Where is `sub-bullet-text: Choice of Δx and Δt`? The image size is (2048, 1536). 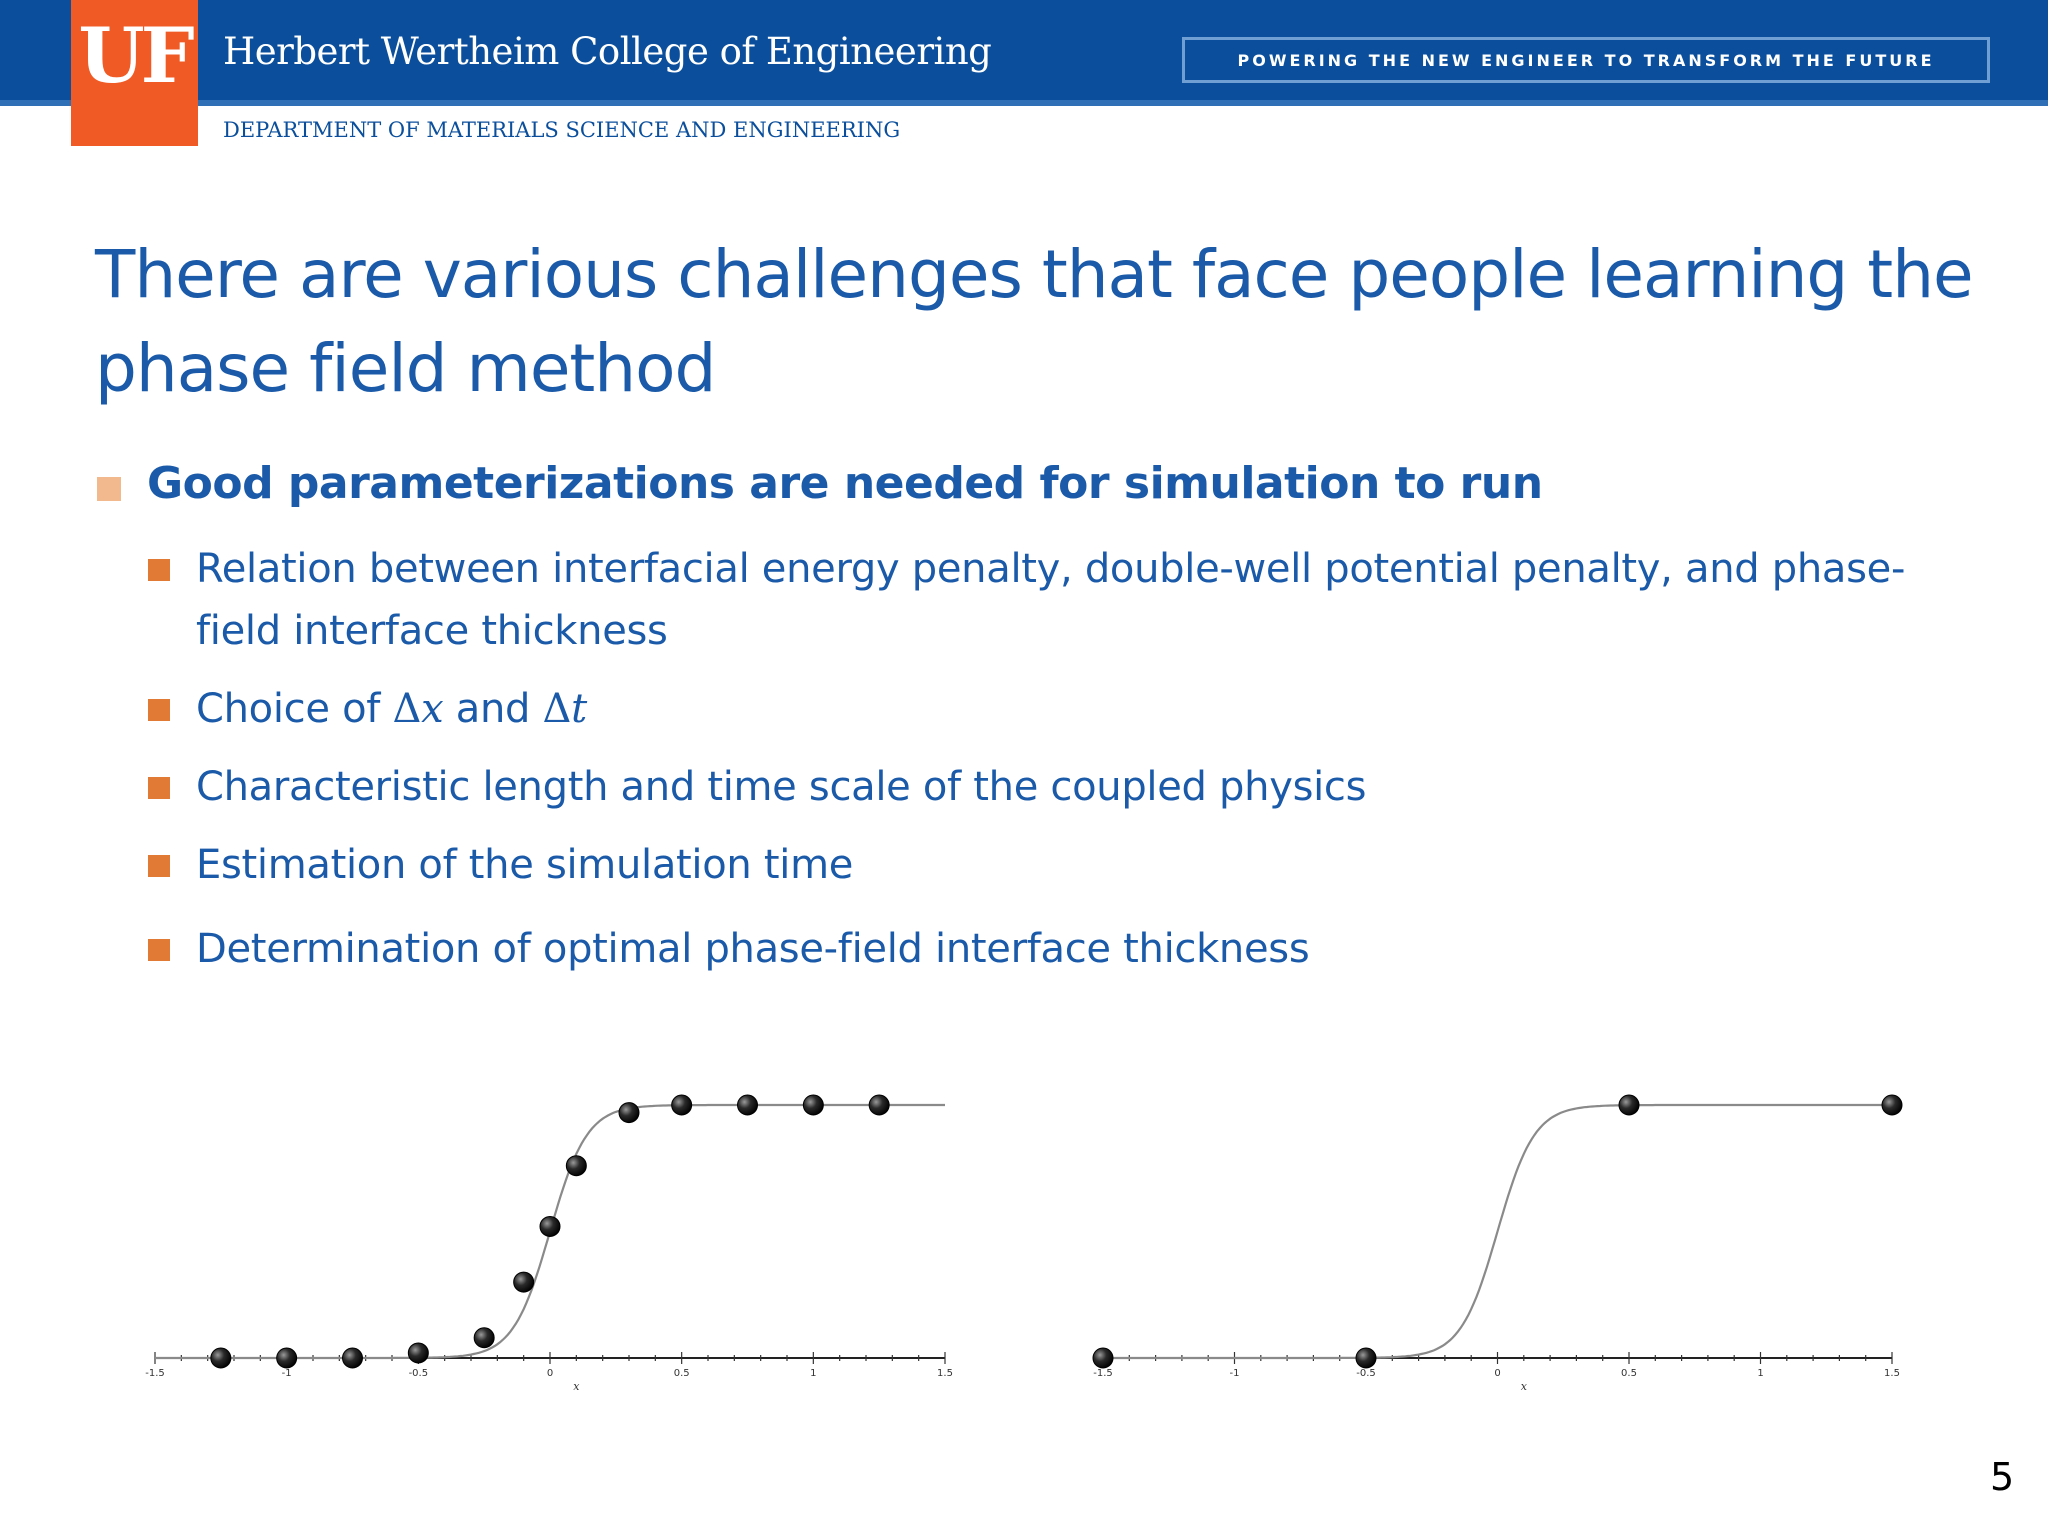 sub-bullet-text: Choice of Δx and Δt is located at coordinates (1076, 709).